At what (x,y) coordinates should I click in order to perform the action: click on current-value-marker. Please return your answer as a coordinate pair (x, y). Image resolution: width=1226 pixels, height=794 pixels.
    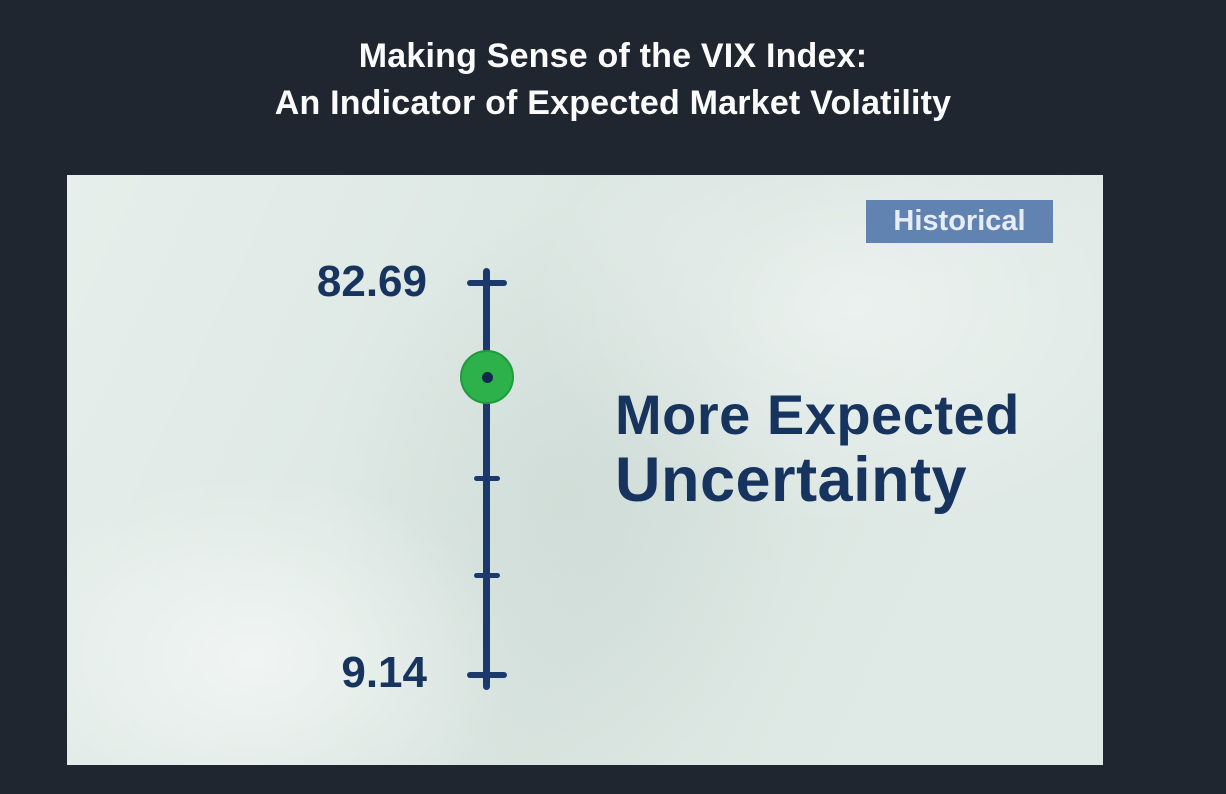
    Looking at the image, I should click on (487, 377).